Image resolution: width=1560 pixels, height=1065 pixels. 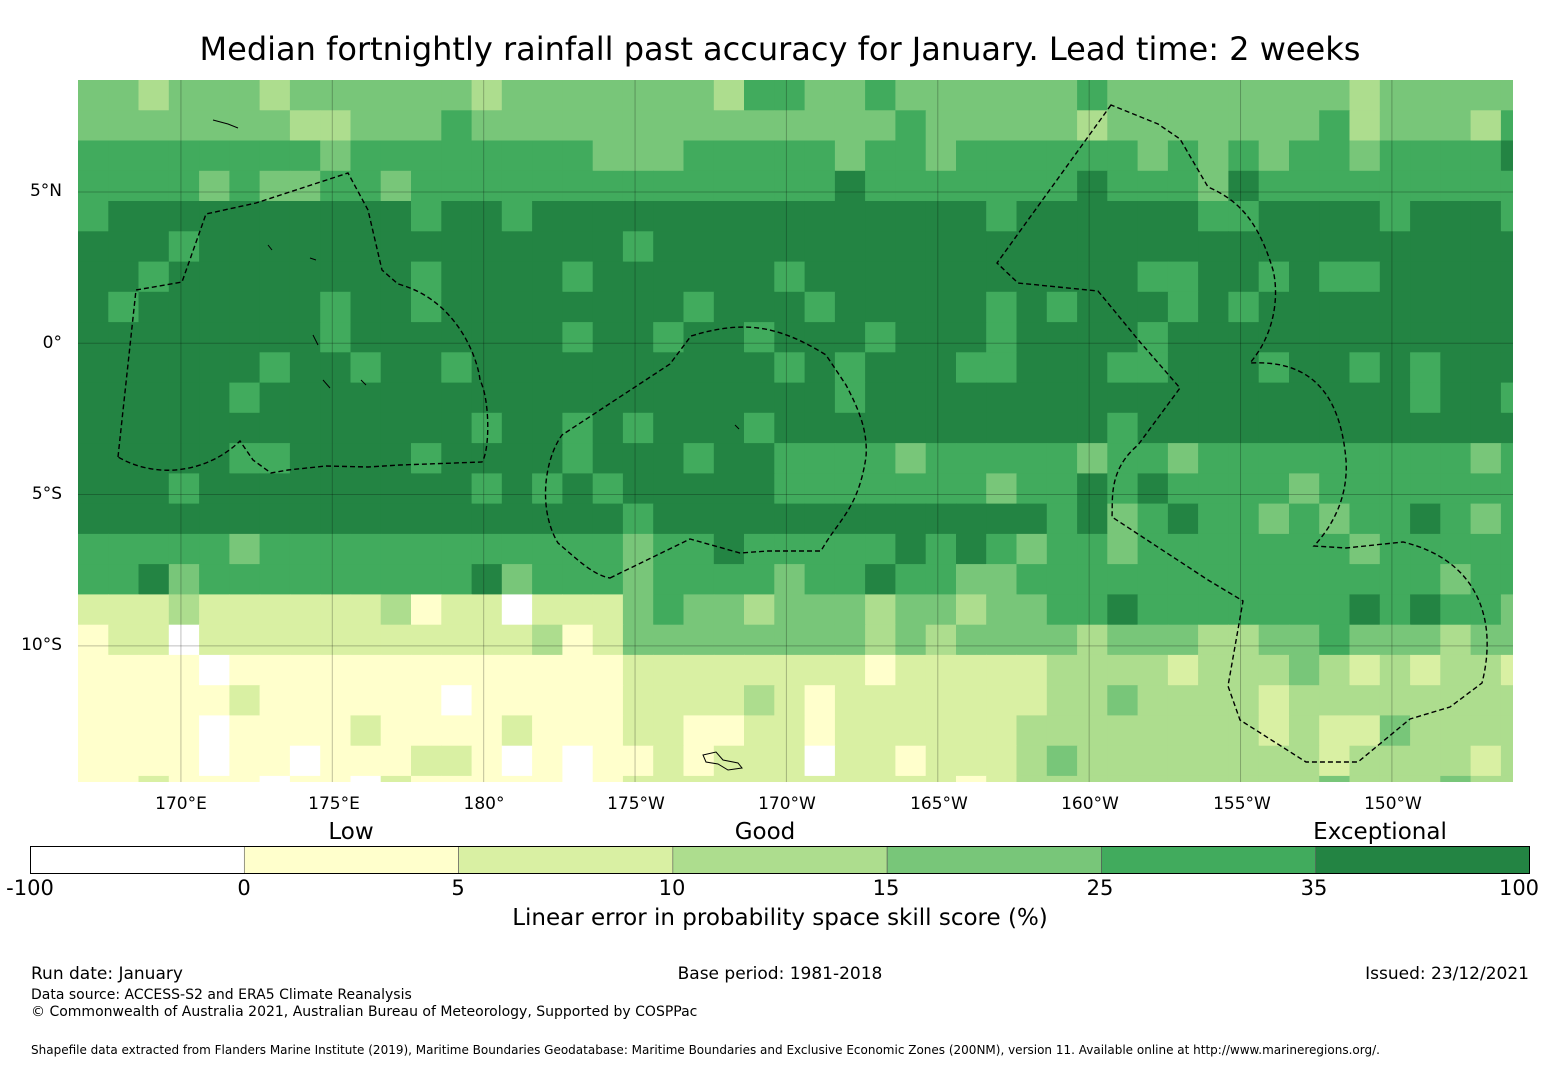 I want to click on colorbar-tick: 0, so click(x=244, y=888).